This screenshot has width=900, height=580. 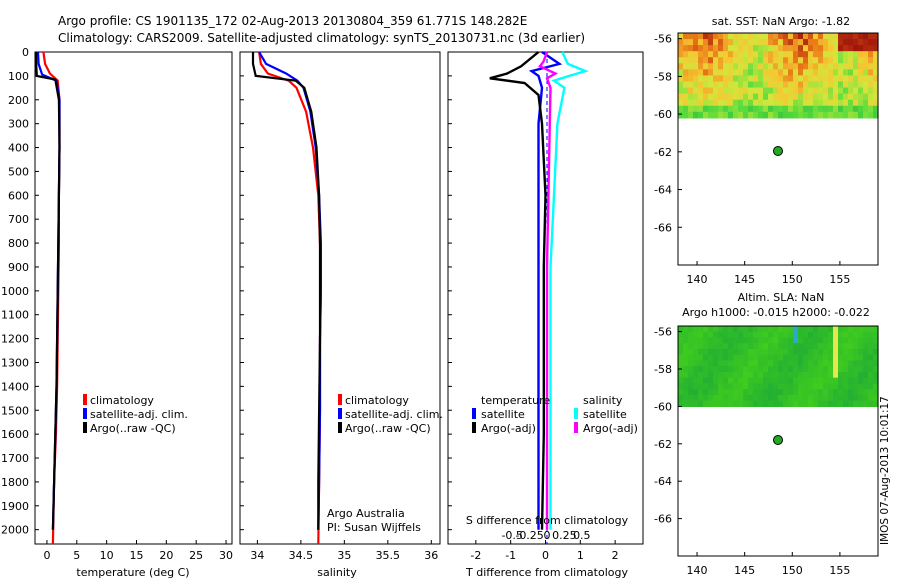 I want to click on depth-tick-label: 700, so click(x=18, y=219).